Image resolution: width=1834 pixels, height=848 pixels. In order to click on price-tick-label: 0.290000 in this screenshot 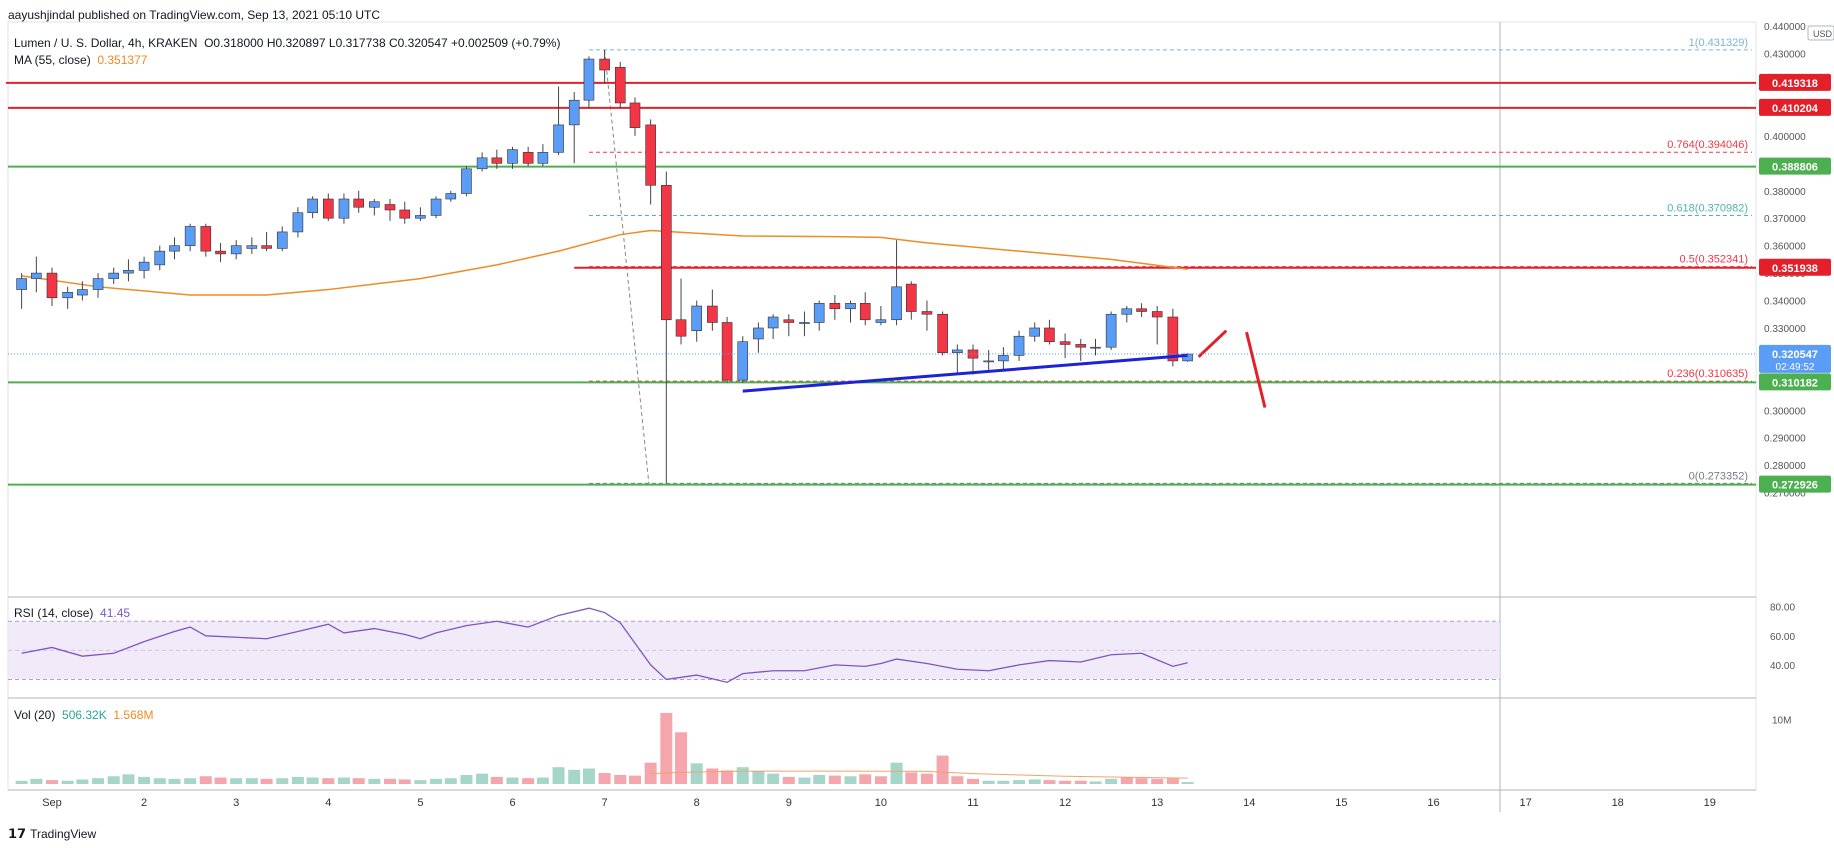, I will do `click(1785, 439)`.